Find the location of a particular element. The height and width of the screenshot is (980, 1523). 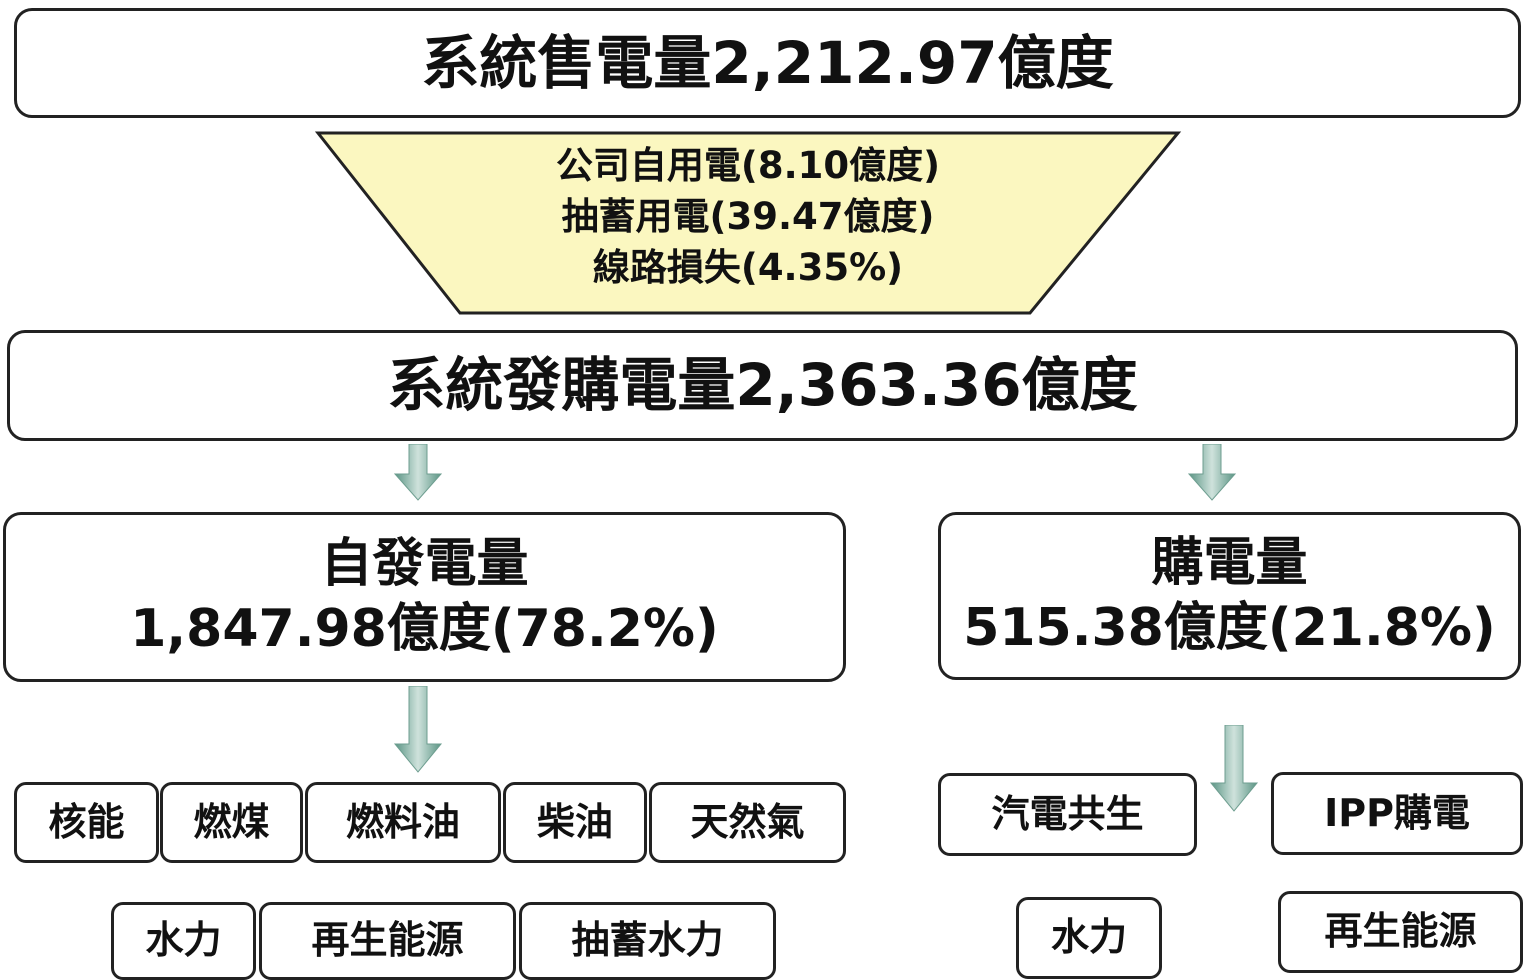

source-box: IPP購電 is located at coordinates (1397, 813).